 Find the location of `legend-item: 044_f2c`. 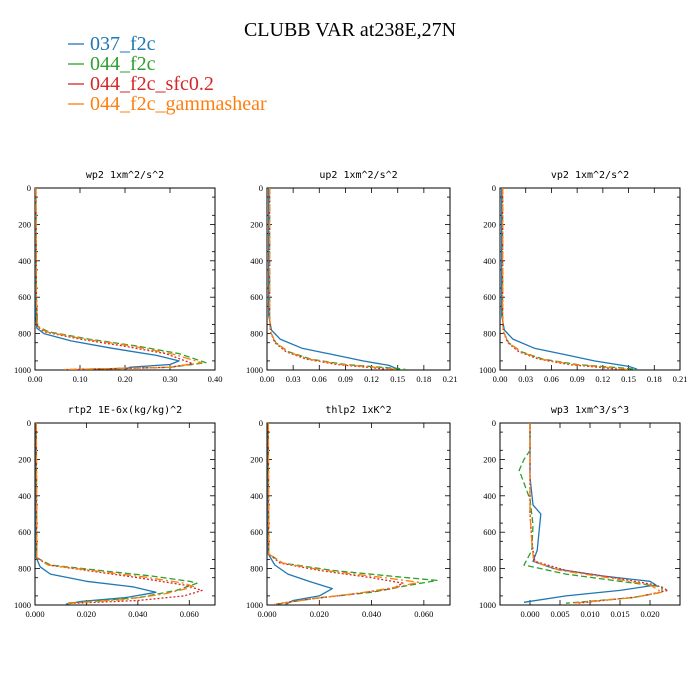

legend-item: 044_f2c is located at coordinates (112, 64).